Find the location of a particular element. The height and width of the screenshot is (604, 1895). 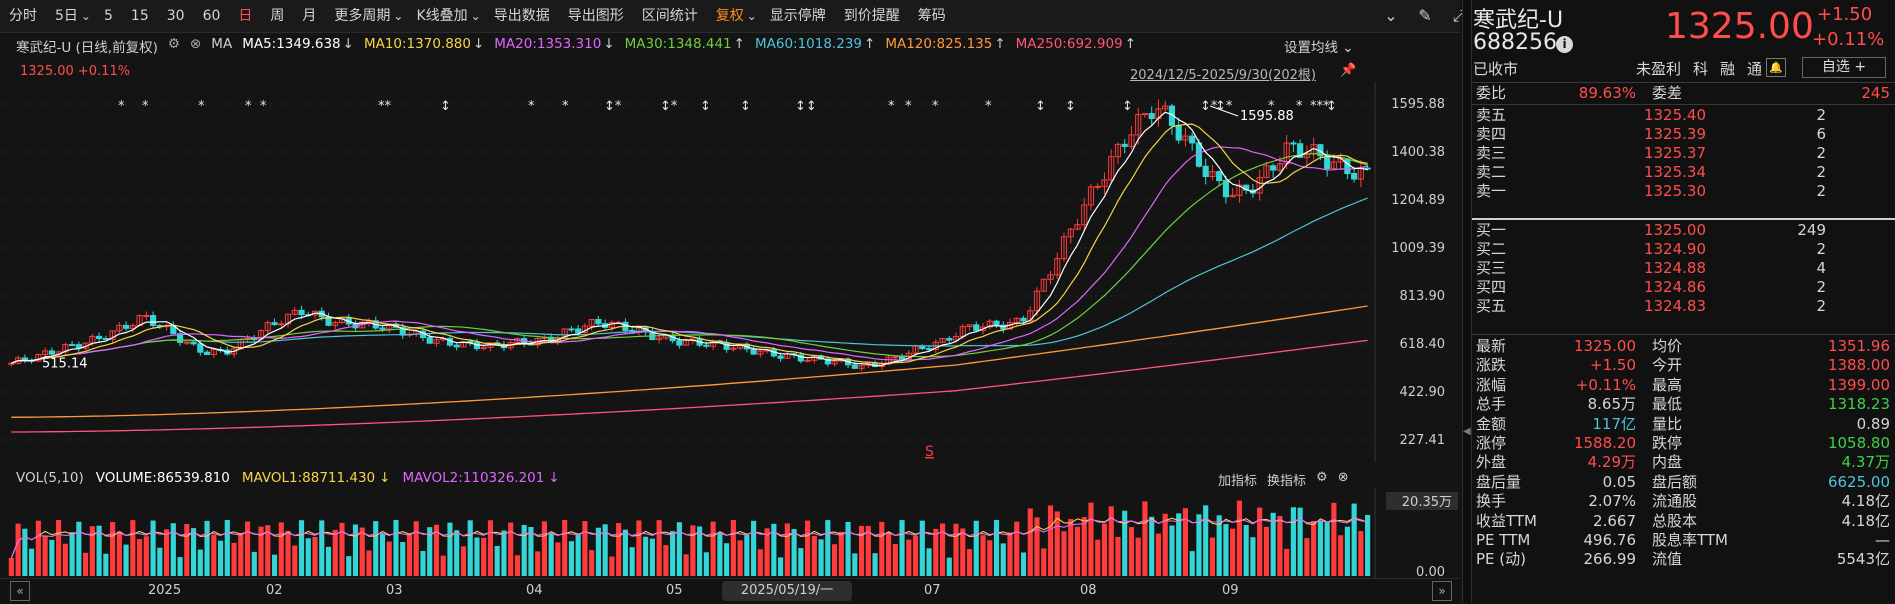

period-tab: K线叠加 is located at coordinates (442, 16).